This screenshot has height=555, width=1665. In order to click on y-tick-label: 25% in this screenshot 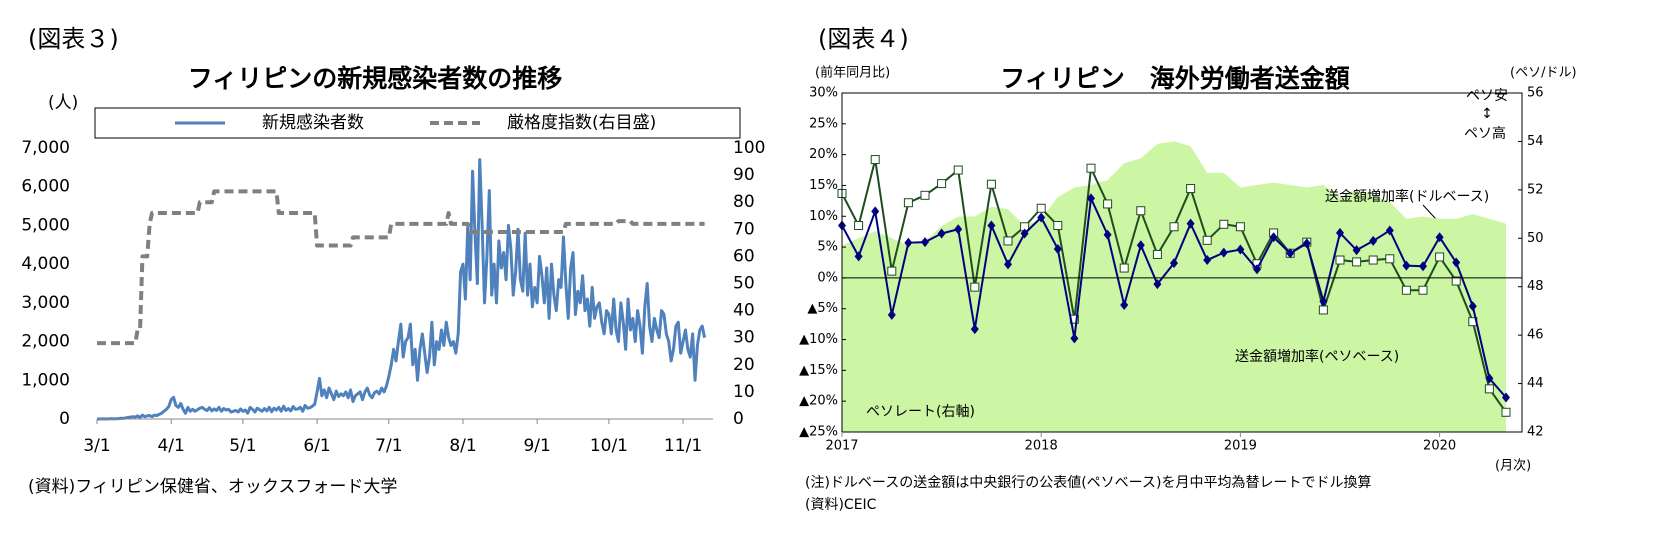, I will do `click(823, 123)`.